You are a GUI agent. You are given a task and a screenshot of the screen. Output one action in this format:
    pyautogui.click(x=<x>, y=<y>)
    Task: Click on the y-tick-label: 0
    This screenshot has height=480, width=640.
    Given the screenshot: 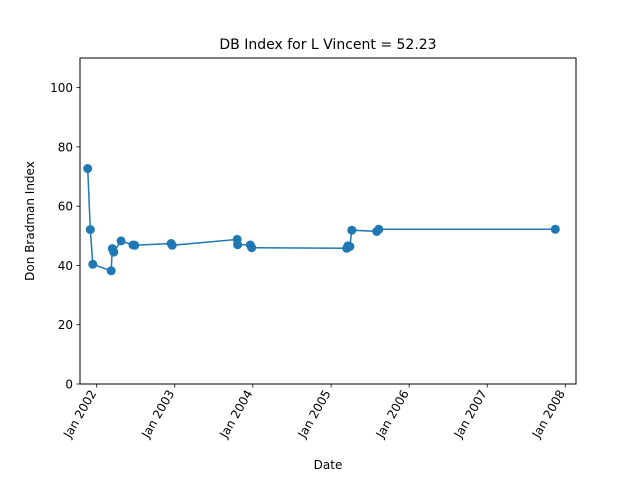 What is the action you would take?
    pyautogui.click(x=69, y=385)
    